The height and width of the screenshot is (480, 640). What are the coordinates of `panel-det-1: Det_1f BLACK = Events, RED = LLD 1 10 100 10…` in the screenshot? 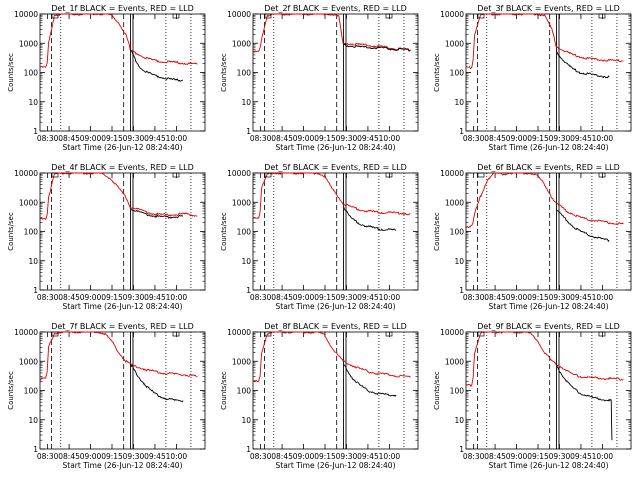 It's located at (106, 78).